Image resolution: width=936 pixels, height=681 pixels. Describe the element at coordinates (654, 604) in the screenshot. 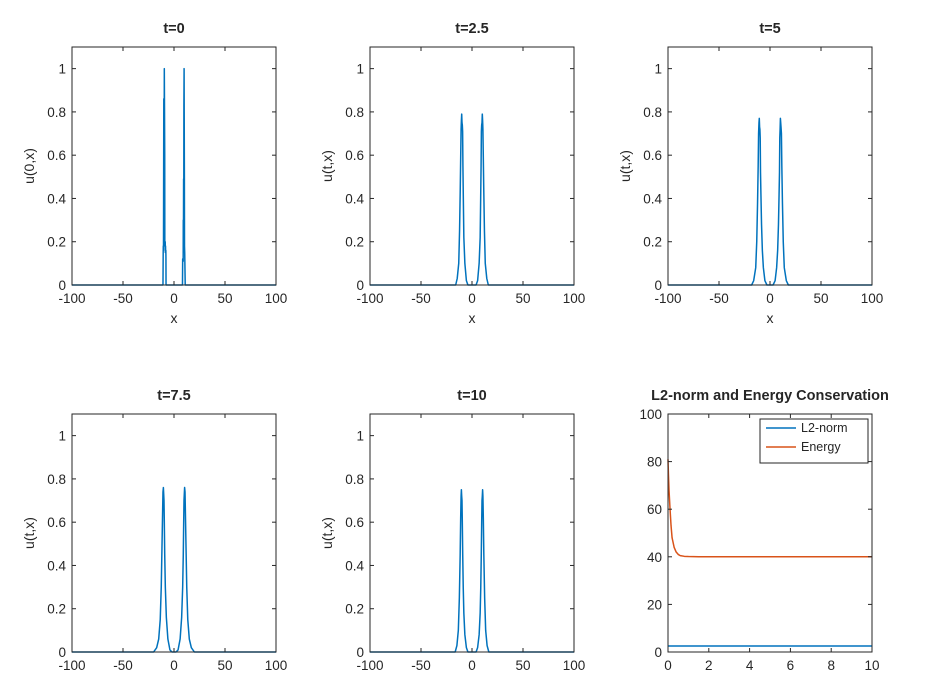

I see `y-tick-label: 20` at that location.